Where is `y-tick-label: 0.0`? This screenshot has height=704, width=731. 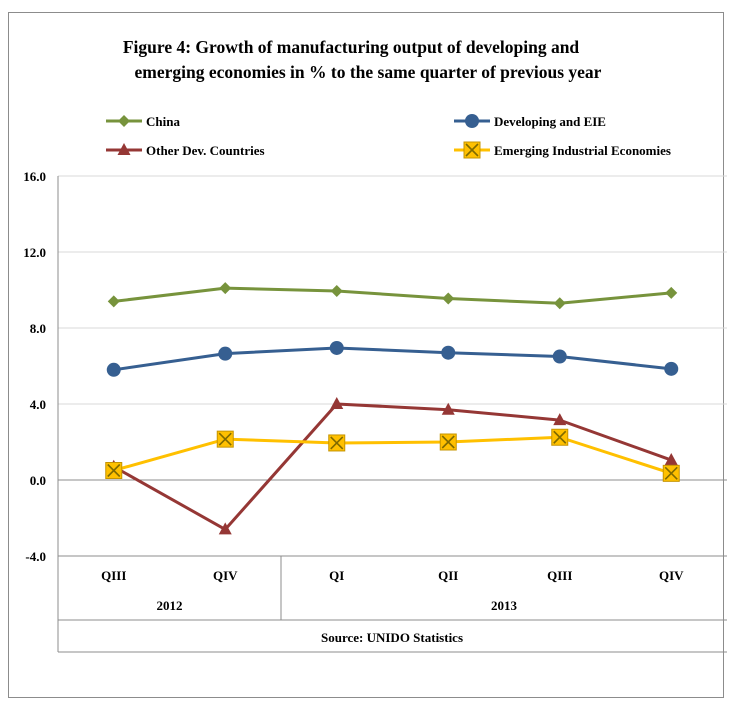 y-tick-label: 0.0 is located at coordinates (38, 480).